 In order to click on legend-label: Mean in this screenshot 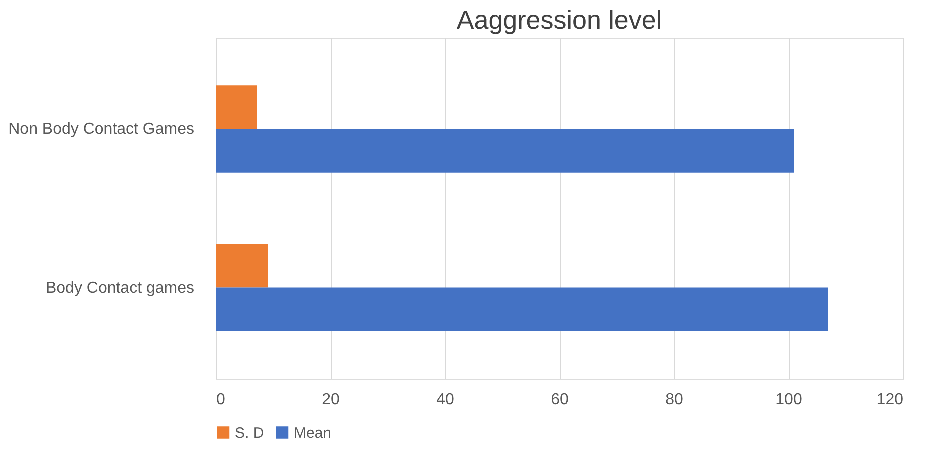, I will do `click(313, 433)`.